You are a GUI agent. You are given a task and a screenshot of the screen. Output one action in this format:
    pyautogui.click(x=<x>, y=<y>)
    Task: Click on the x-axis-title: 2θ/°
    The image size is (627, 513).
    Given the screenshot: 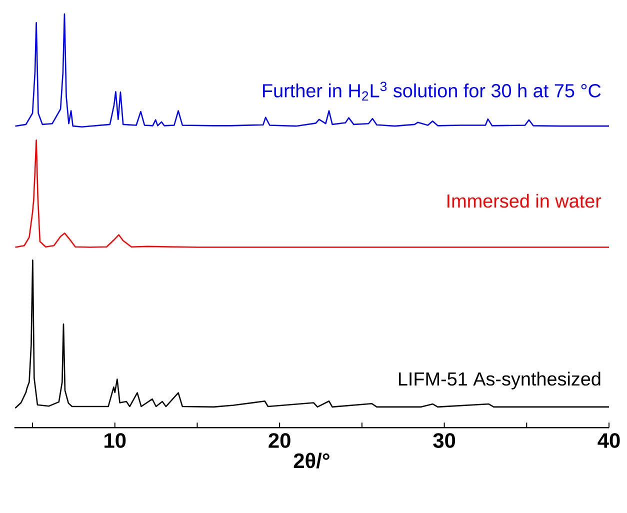 What is the action you would take?
    pyautogui.click(x=312, y=460)
    